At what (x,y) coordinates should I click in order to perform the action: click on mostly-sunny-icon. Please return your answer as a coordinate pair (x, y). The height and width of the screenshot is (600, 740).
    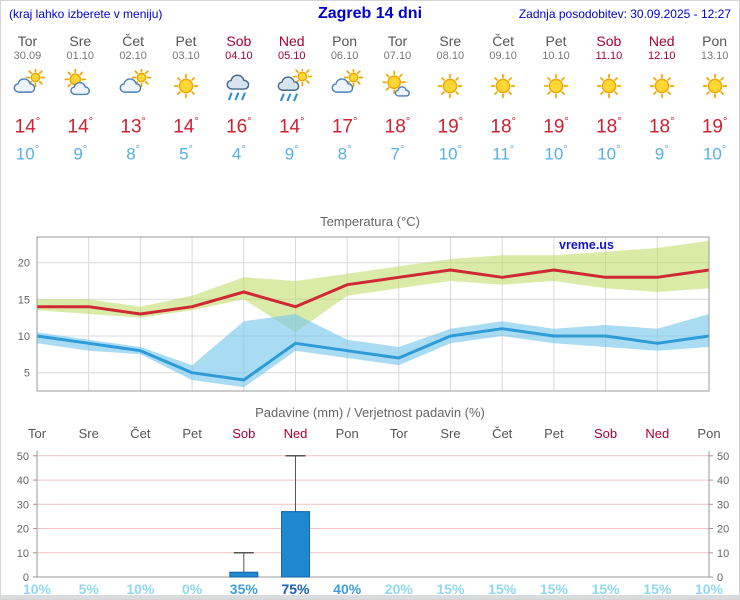
    Looking at the image, I should click on (397, 91).